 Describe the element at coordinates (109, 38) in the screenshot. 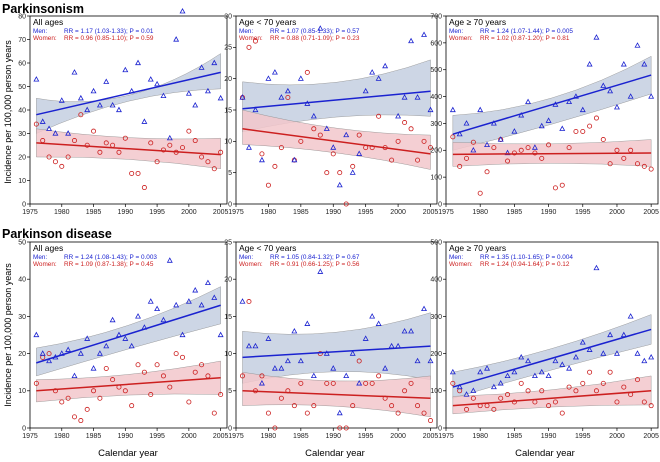

I see `legend-women-stats: RR = 0.96 (0.85-1.10); P = 0.59` at that location.